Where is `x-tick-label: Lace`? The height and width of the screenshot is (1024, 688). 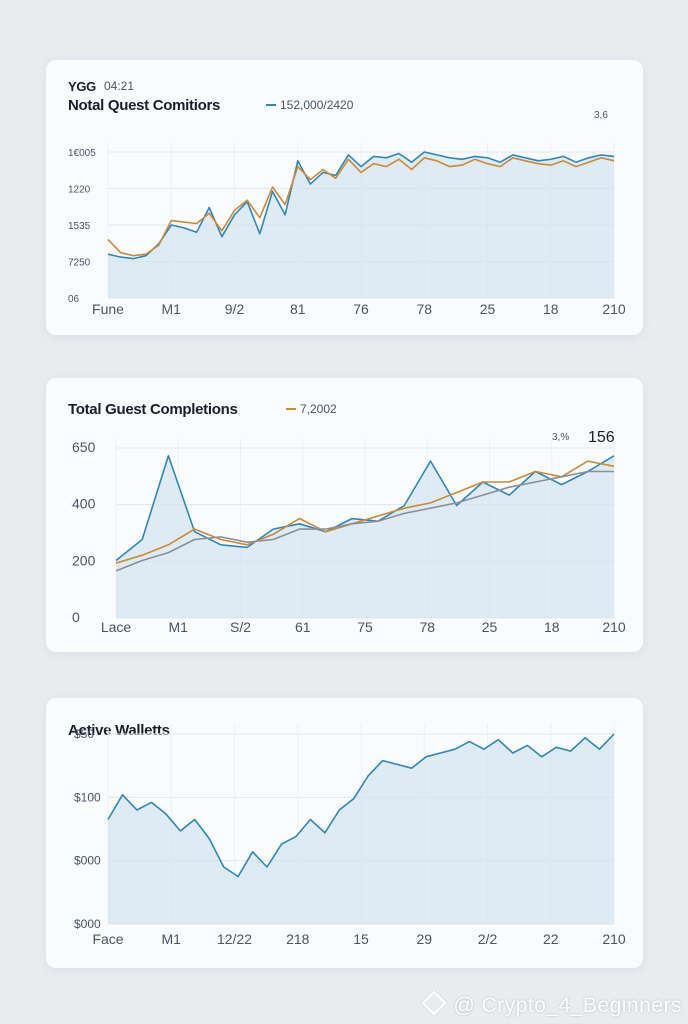 x-tick-label: Lace is located at coordinates (116, 627).